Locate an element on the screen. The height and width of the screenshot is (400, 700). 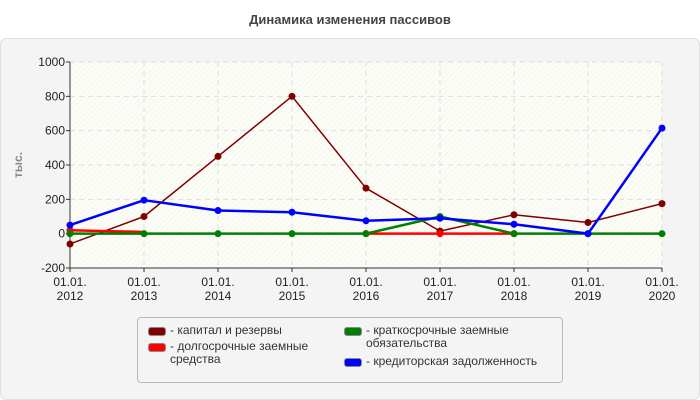
x-tick-label: 01.01. 2014 is located at coordinates (217, 289).